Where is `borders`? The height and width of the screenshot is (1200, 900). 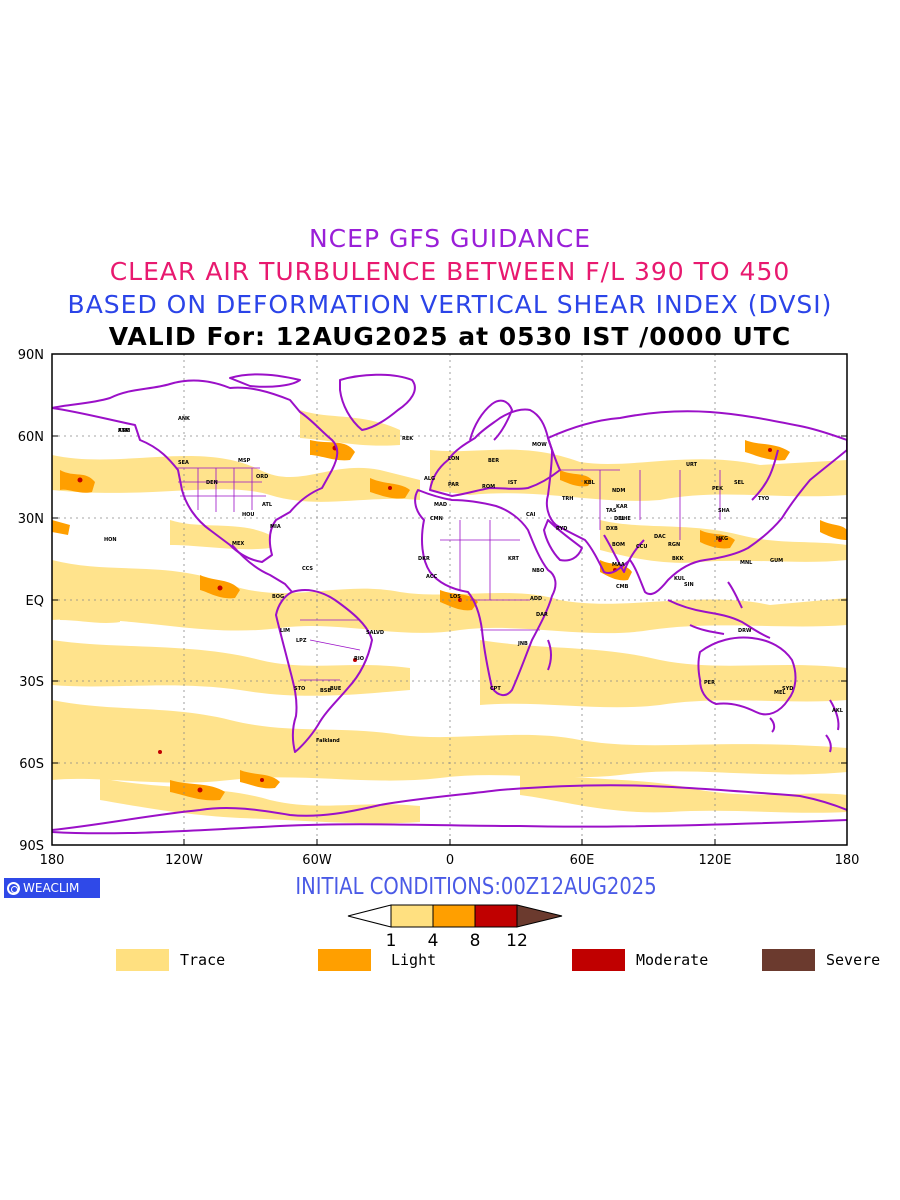 borders is located at coordinates (448, 574).